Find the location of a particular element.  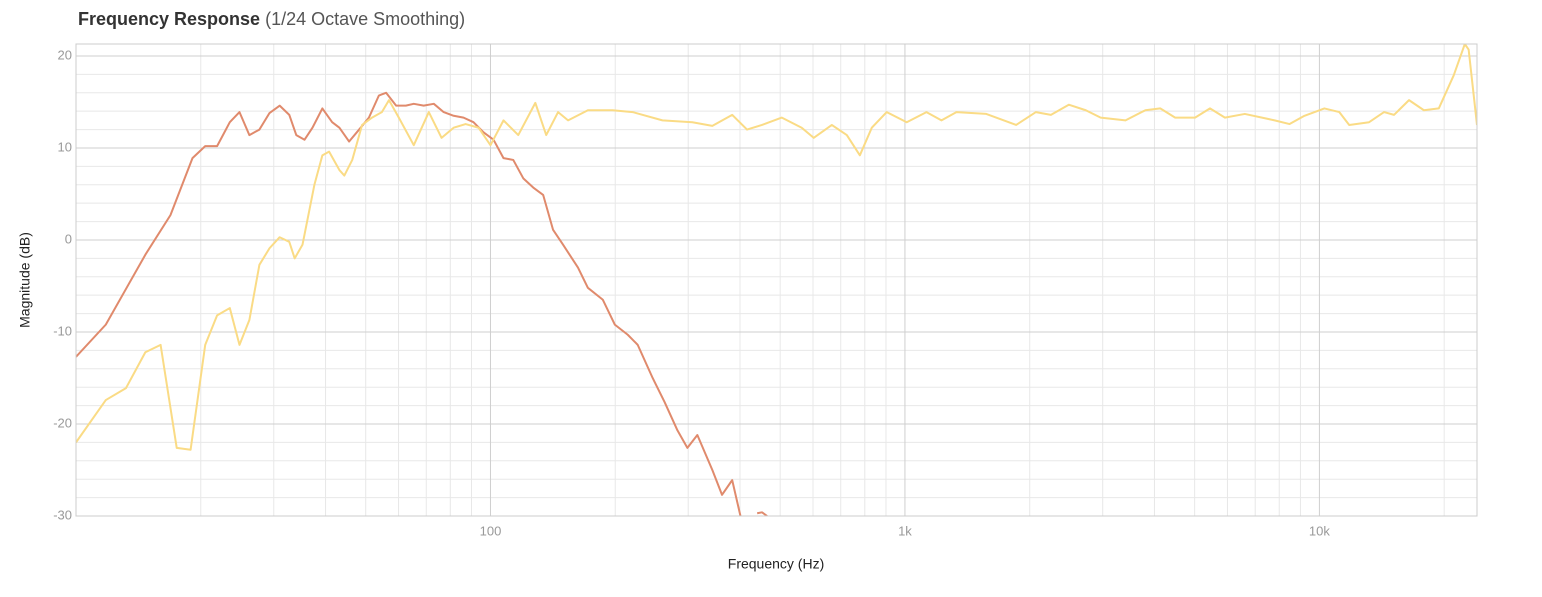

x-axis-title: Frequency (Hz) is located at coordinates (776, 564).